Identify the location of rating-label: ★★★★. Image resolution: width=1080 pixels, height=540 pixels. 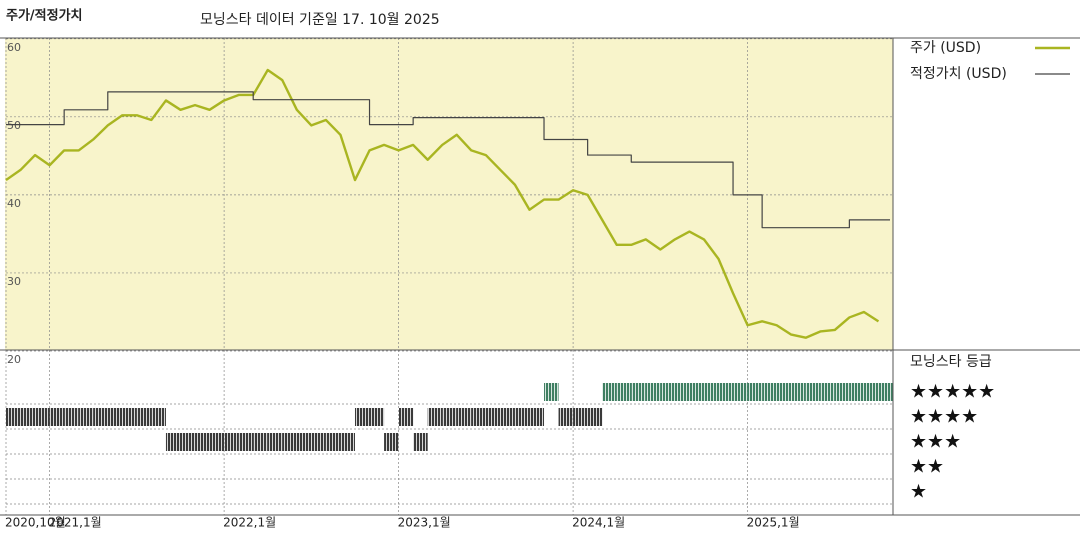
(944, 417).